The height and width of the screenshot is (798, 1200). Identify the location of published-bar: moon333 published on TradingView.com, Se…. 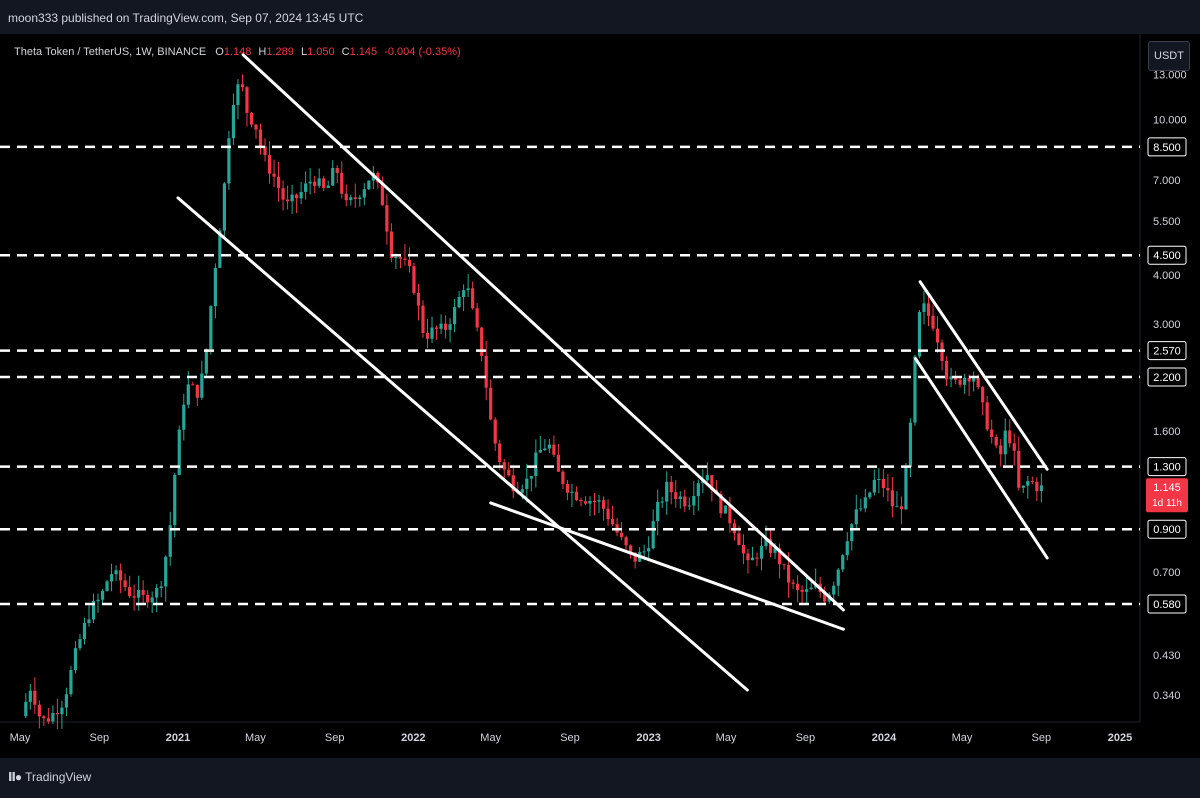
(600, 17).